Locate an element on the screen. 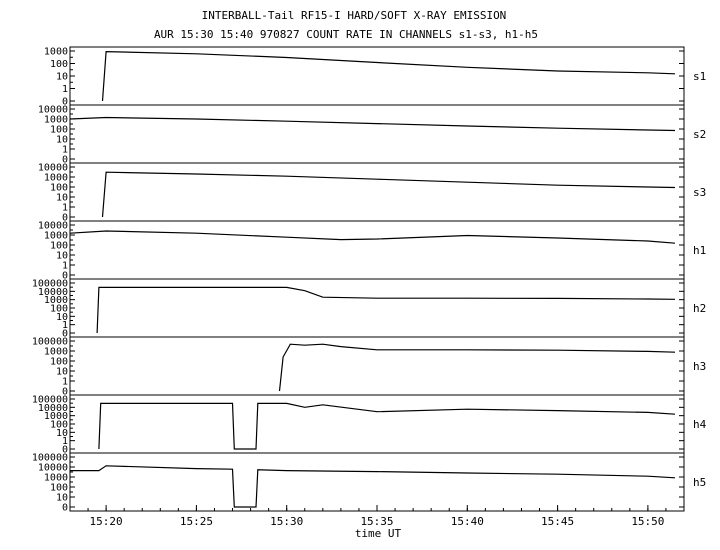 This screenshot has height=550, width=720. series-line-s3 is located at coordinates (388, 194).